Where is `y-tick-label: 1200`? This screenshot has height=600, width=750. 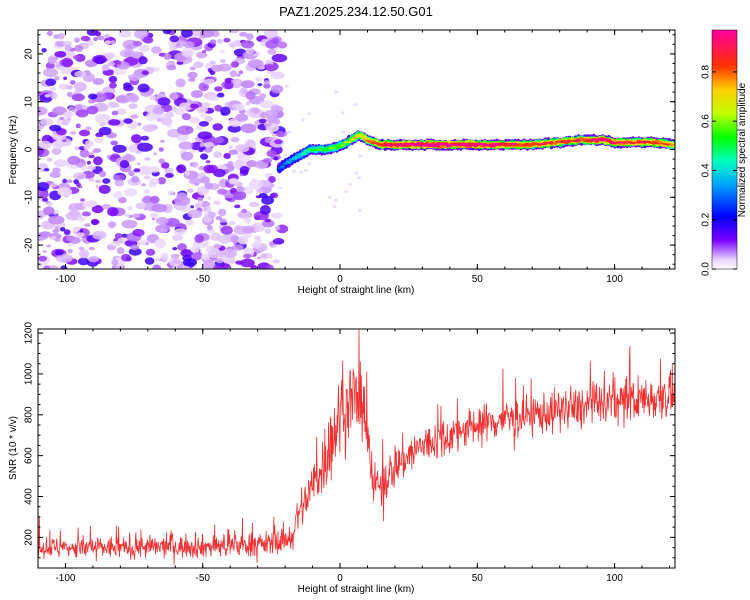 y-tick-label: 1200 is located at coordinates (29, 333).